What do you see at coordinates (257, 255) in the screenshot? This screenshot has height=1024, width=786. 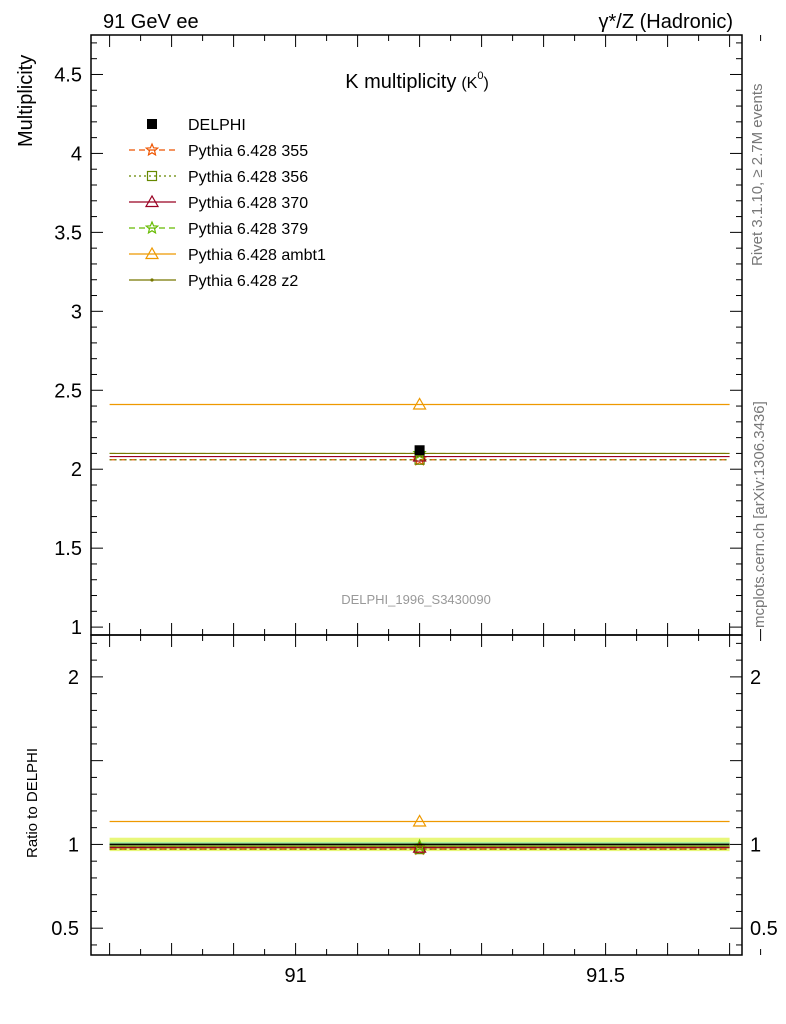 I see `legend-label-pythia-6-428-ambt1: Pythia 6.428 ambt1` at bounding box center [257, 255].